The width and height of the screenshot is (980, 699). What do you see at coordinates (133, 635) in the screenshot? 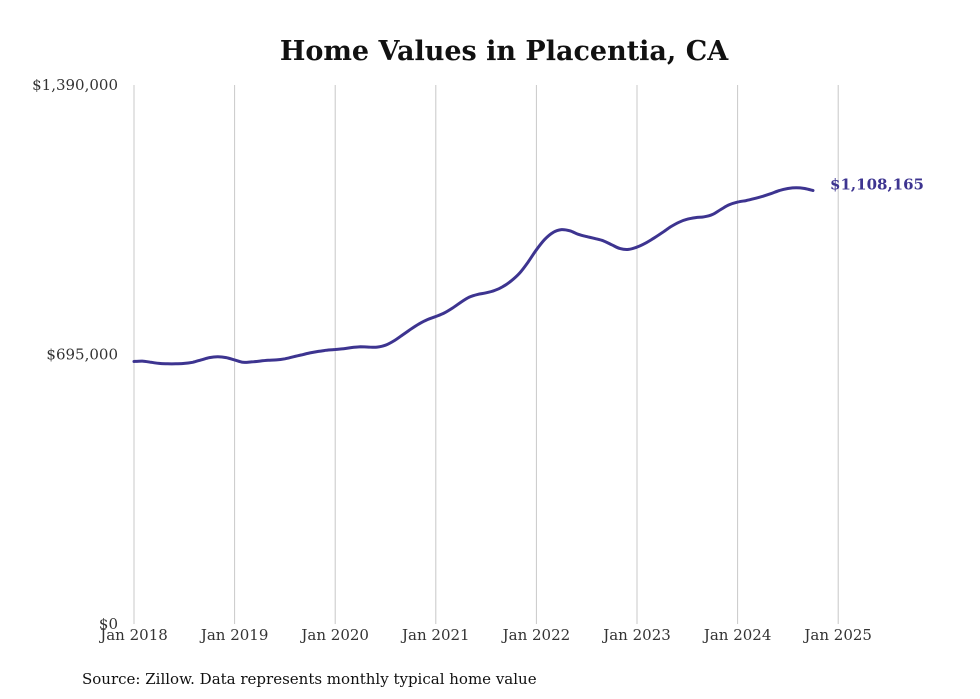
I see `x-tick-label: Jan 2018` at bounding box center [133, 635].